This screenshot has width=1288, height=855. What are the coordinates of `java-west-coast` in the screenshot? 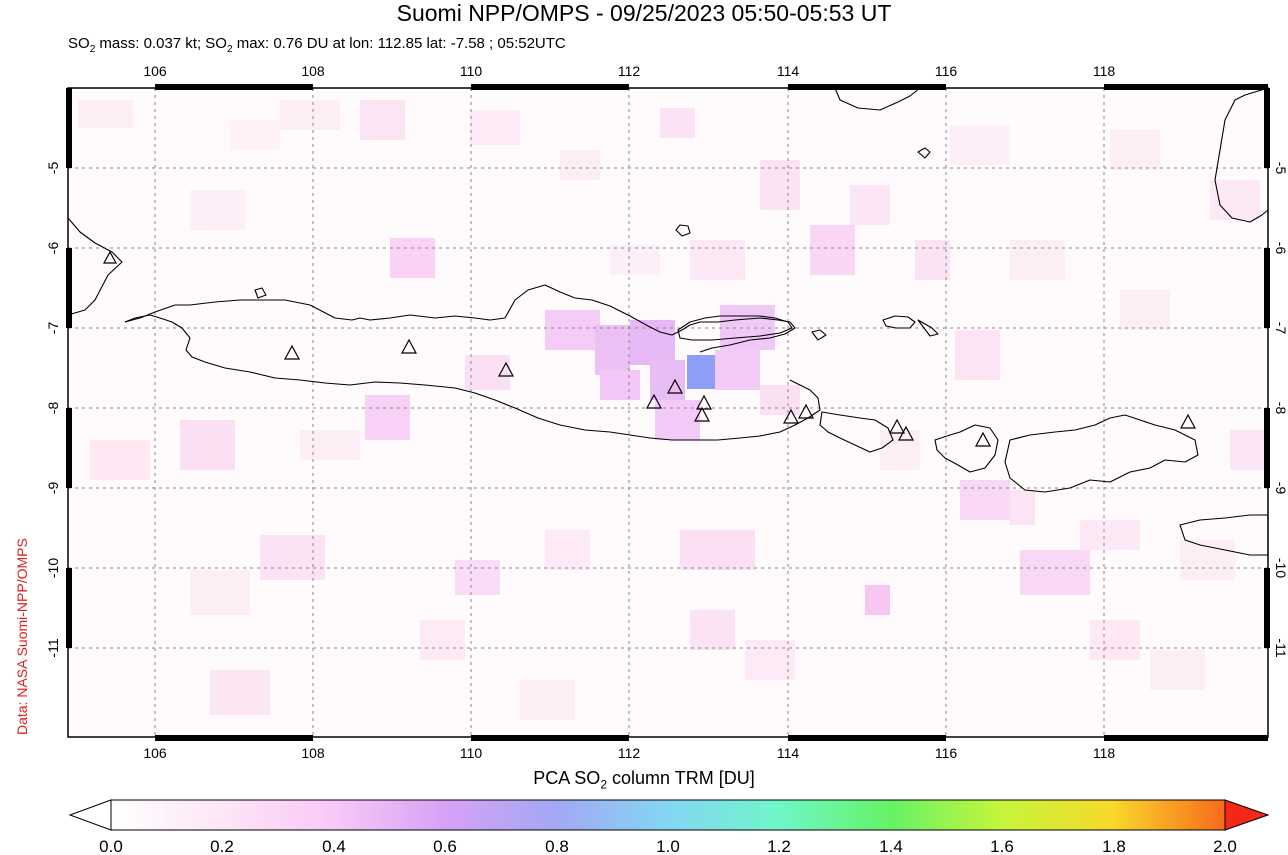 It's located at (165, 338).